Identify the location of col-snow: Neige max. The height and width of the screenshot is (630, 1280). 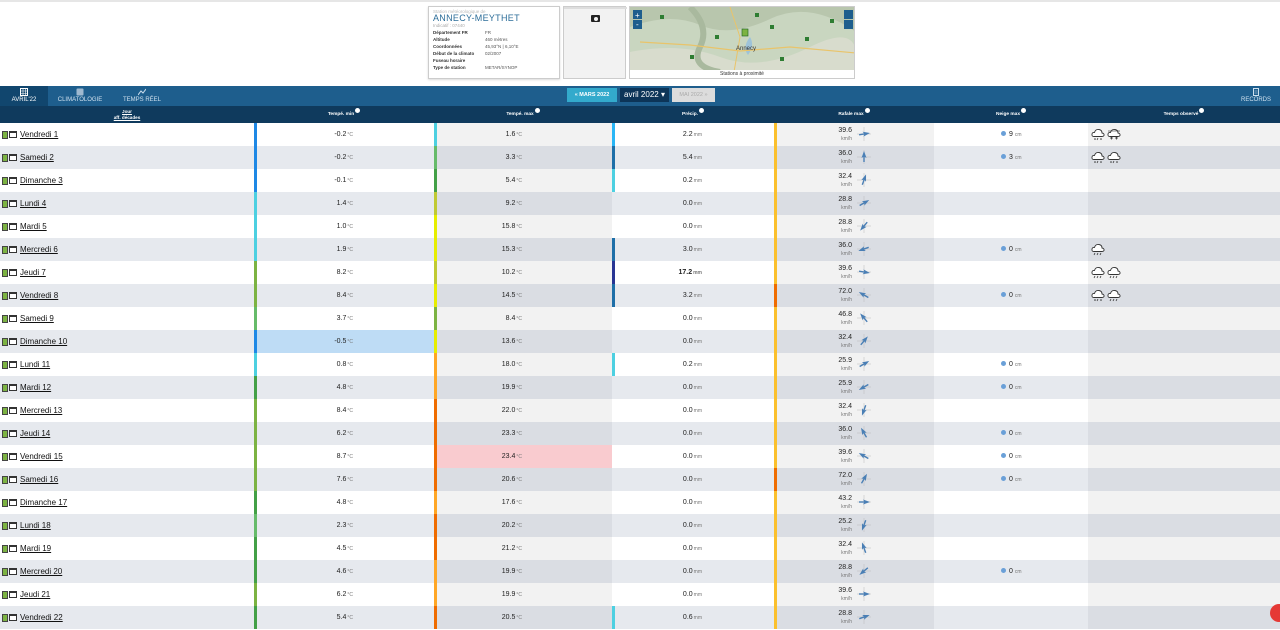
(1011, 114).